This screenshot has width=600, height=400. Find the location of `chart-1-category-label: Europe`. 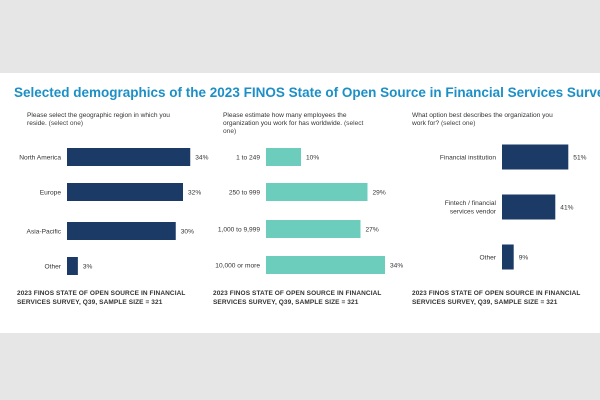

chart-1-category-label: Europe is located at coordinates (51, 192).